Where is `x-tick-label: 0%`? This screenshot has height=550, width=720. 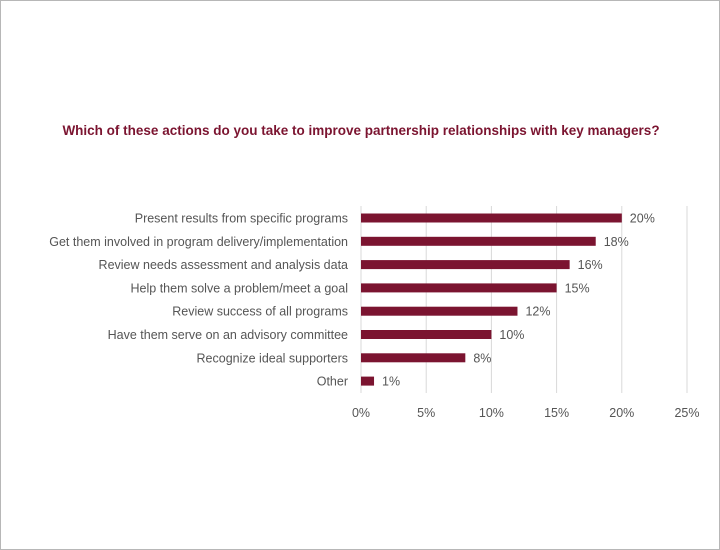
x-tick-label: 0% is located at coordinates (361, 413).